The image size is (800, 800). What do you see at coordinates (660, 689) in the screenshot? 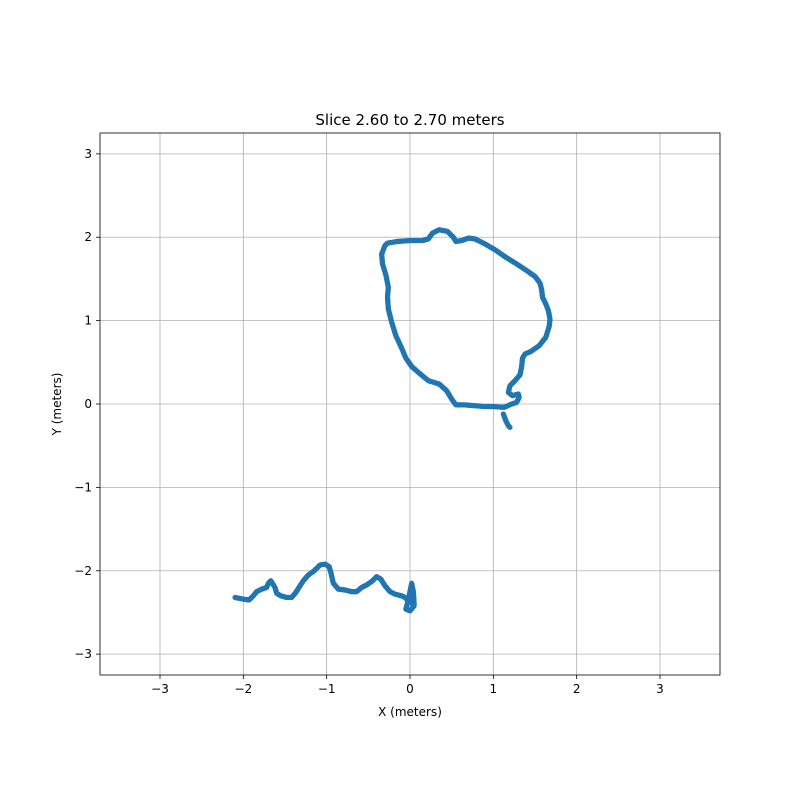
I see `x-tick-label: 3` at bounding box center [660, 689].